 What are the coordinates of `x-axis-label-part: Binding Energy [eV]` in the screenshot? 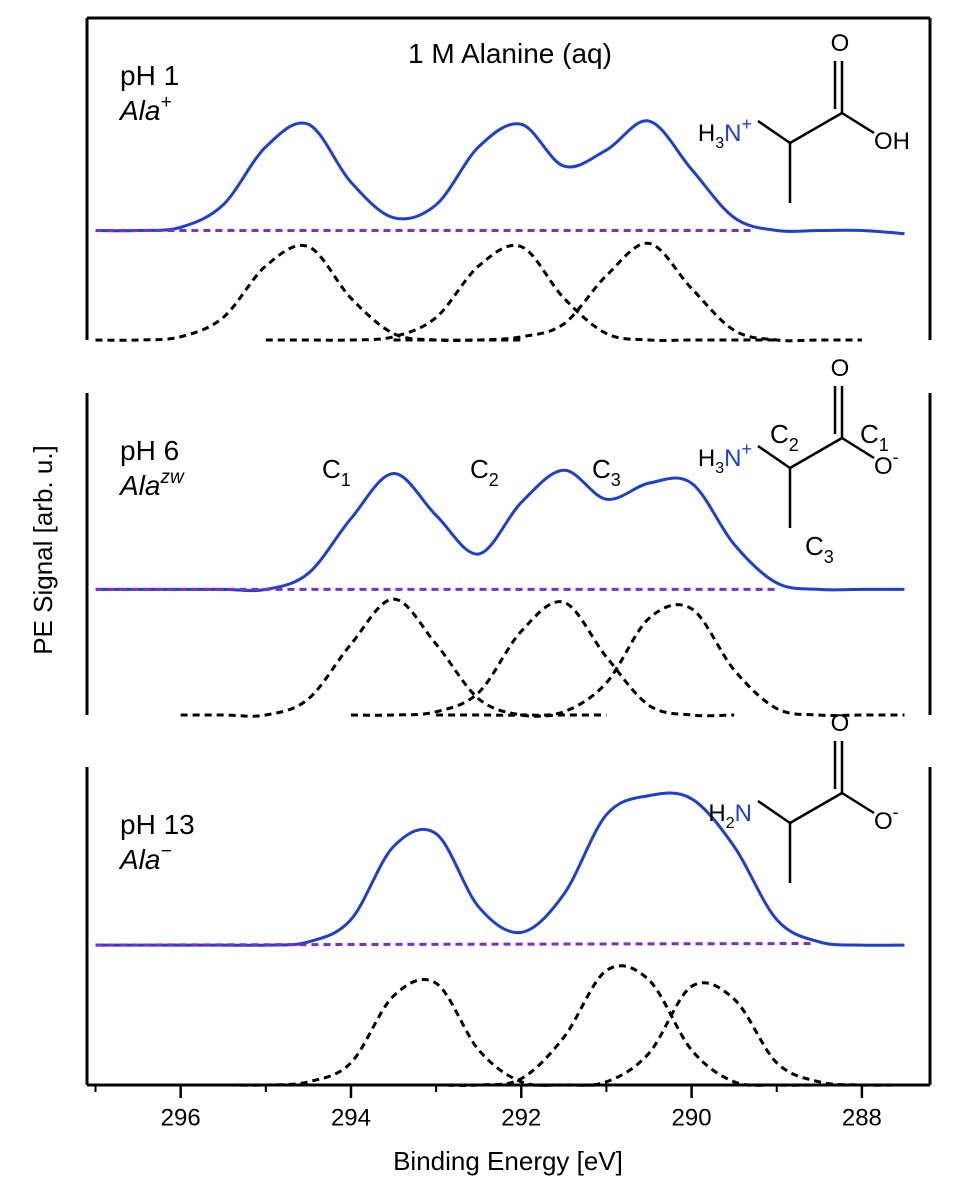 It's located at (508, 1161).